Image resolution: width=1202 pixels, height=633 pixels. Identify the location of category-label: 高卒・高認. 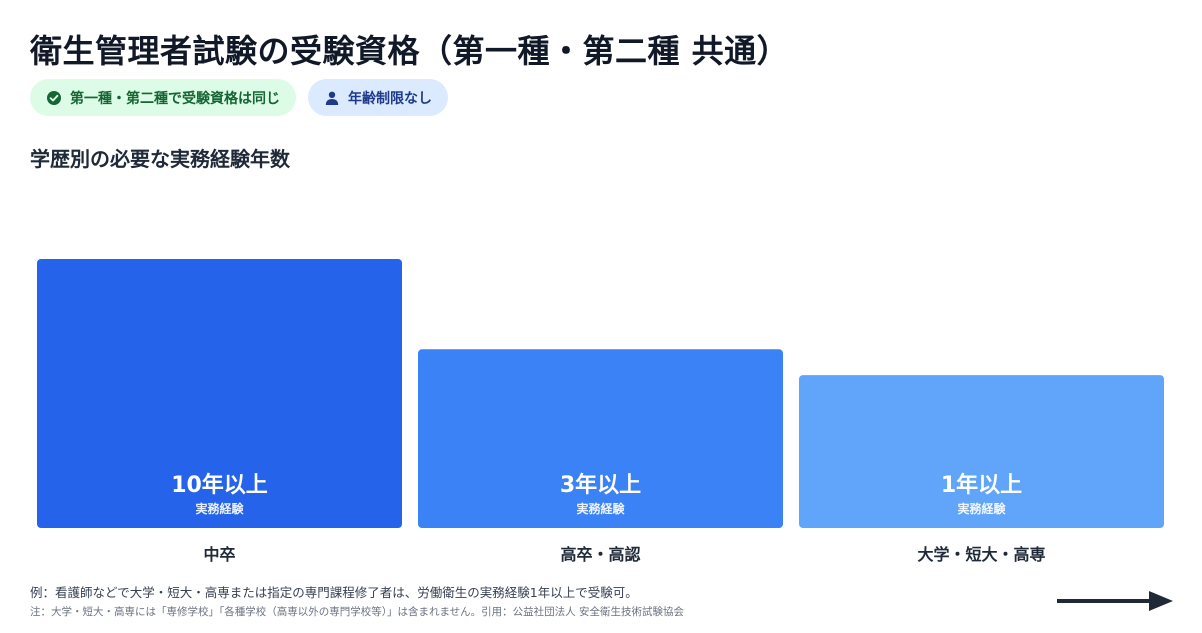
(600, 554).